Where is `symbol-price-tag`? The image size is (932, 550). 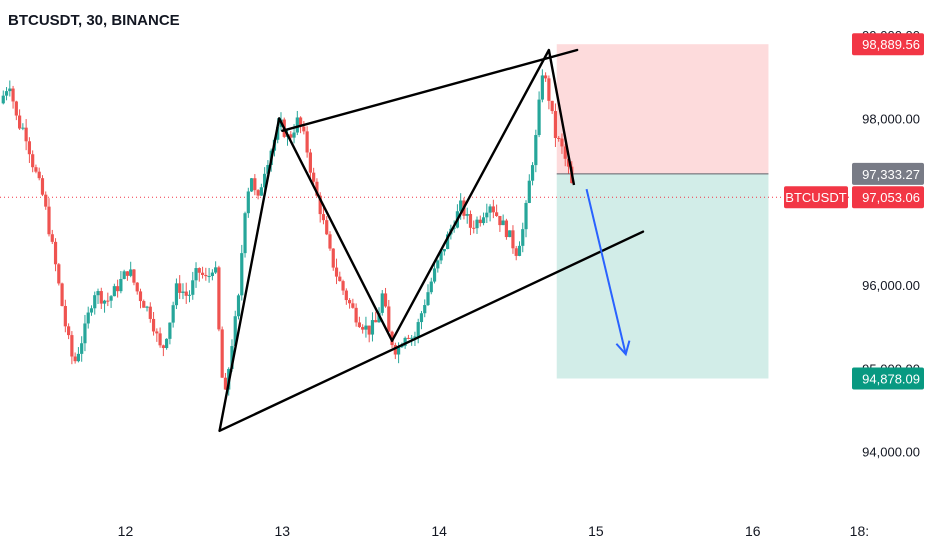 symbol-price-tag is located at coordinates (816, 197).